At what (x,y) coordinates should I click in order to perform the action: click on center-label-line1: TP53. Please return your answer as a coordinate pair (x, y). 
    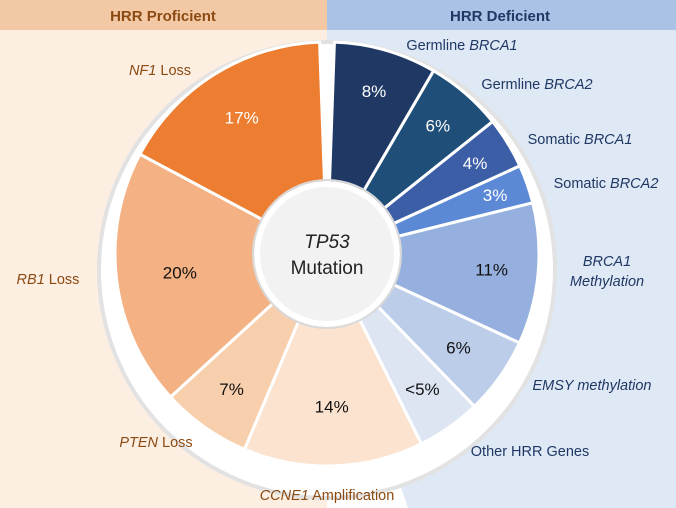
    Looking at the image, I should click on (327, 242).